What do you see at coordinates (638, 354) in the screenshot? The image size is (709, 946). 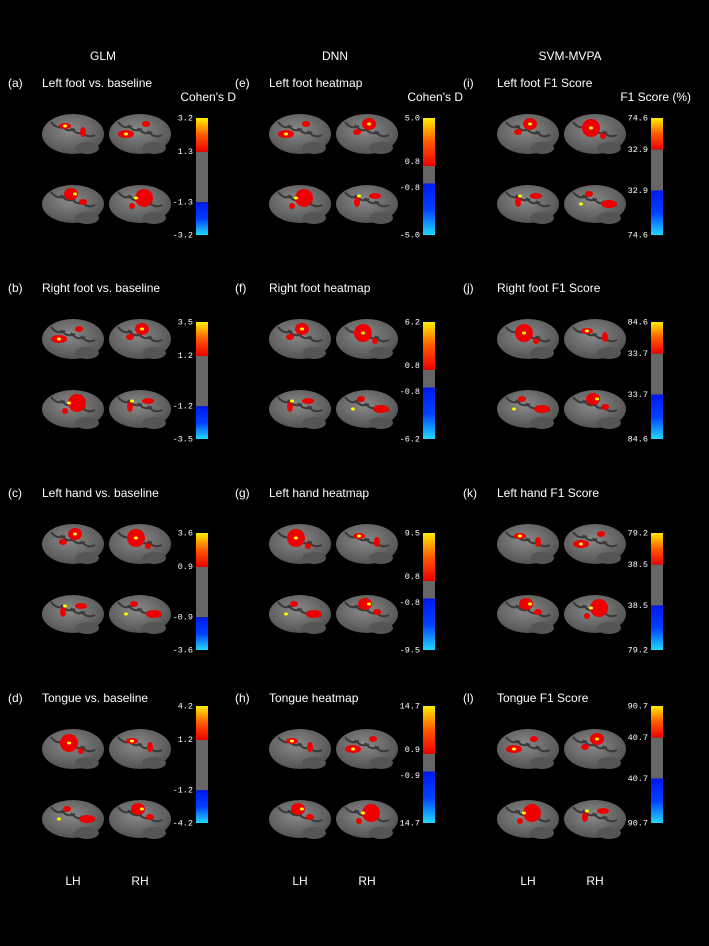 I see `colorbar-label: 33.7` at bounding box center [638, 354].